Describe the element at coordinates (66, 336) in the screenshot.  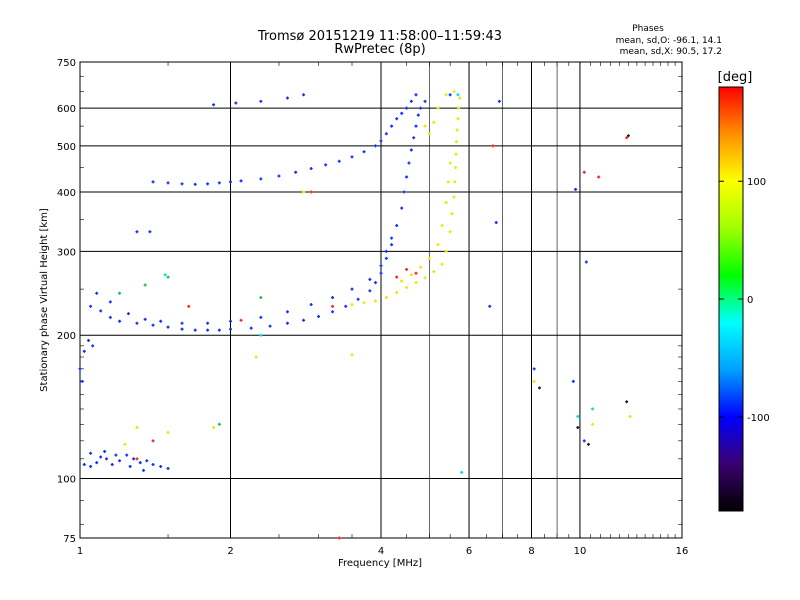
I see `y-tick-label: 200` at that location.